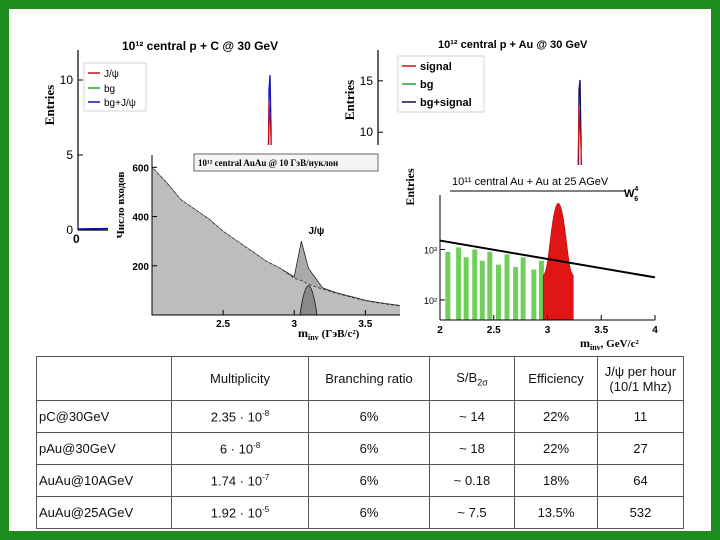 The height and width of the screenshot is (540, 720). I want to click on chart-pc-legend, so click(115, 87).